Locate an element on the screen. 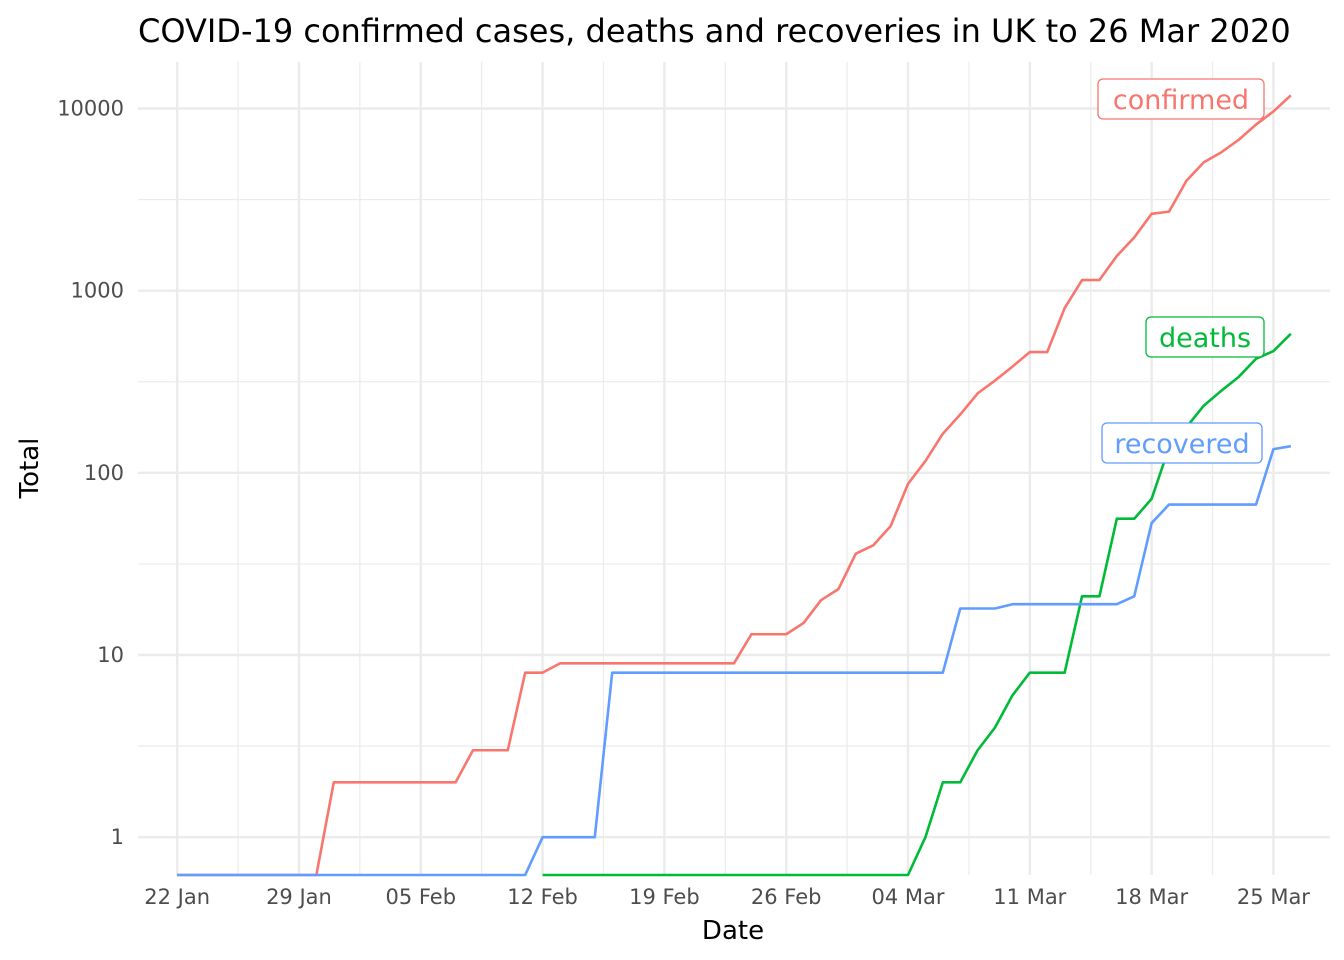 Image resolution: width=1344 pixels, height=960 pixels. y-tick-label: 10000 is located at coordinates (90, 109).